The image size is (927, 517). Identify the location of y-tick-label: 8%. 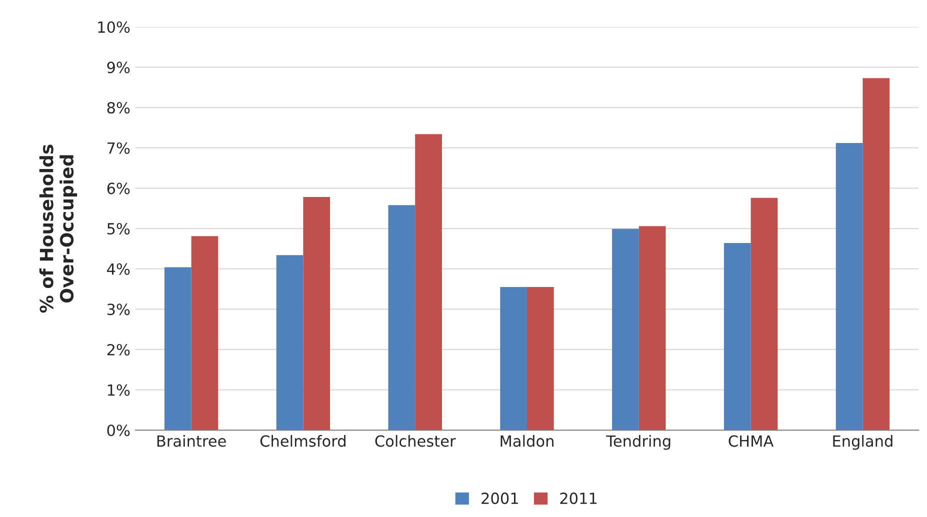
(118, 108).